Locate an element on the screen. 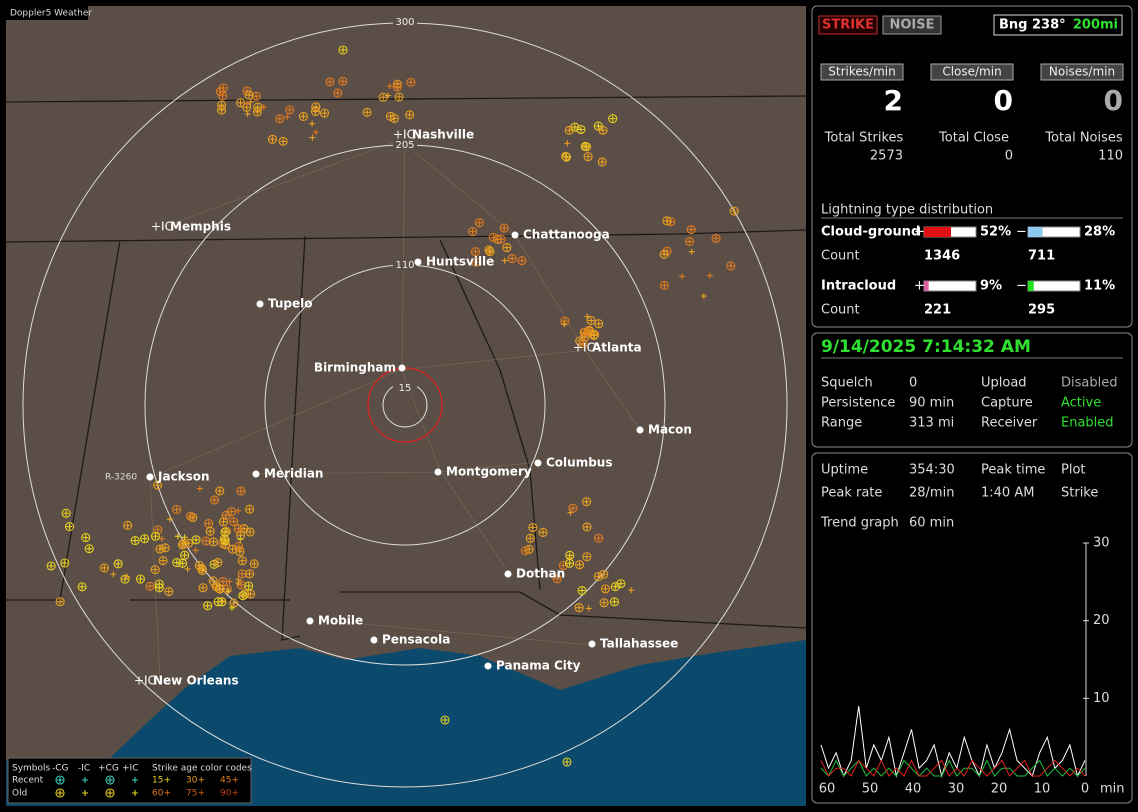 The width and height of the screenshot is (1138, 812). noise-label: NOISE is located at coordinates (911, 25).